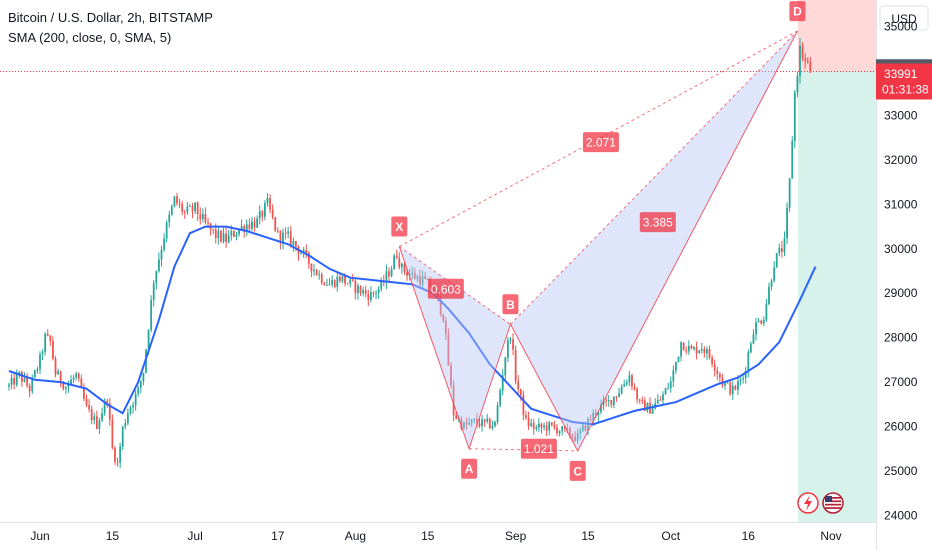  I want to click on pattern-point-badge, so click(510, 304).